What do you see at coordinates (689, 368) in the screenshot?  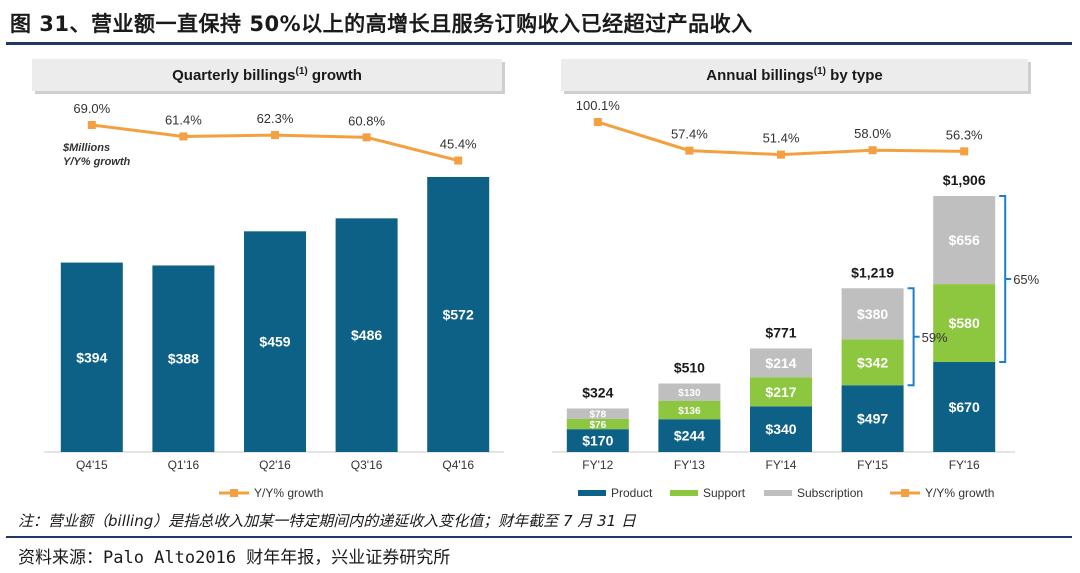 I see `right-total-label-1: $510` at bounding box center [689, 368].